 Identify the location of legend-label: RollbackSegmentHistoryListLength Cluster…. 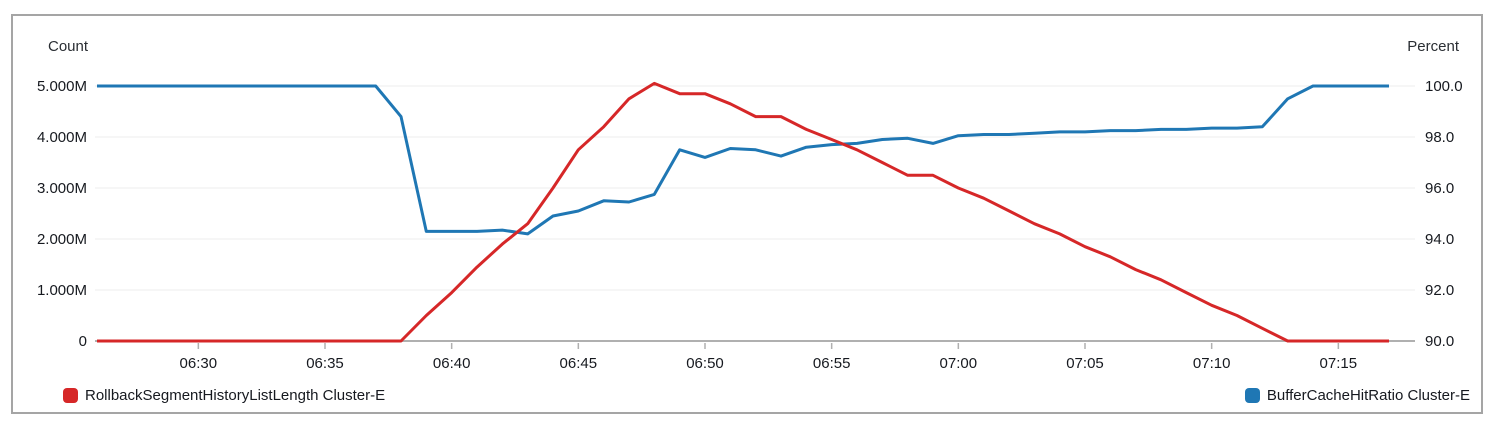
(235, 395).